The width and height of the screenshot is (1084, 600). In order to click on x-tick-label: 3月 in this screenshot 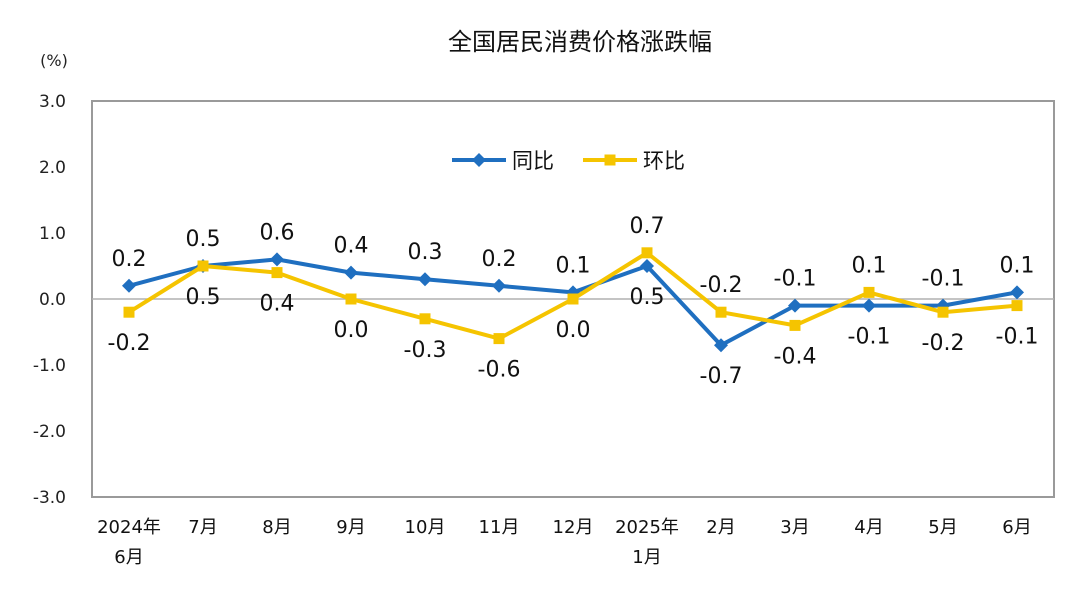, I will do `click(794, 527)`.